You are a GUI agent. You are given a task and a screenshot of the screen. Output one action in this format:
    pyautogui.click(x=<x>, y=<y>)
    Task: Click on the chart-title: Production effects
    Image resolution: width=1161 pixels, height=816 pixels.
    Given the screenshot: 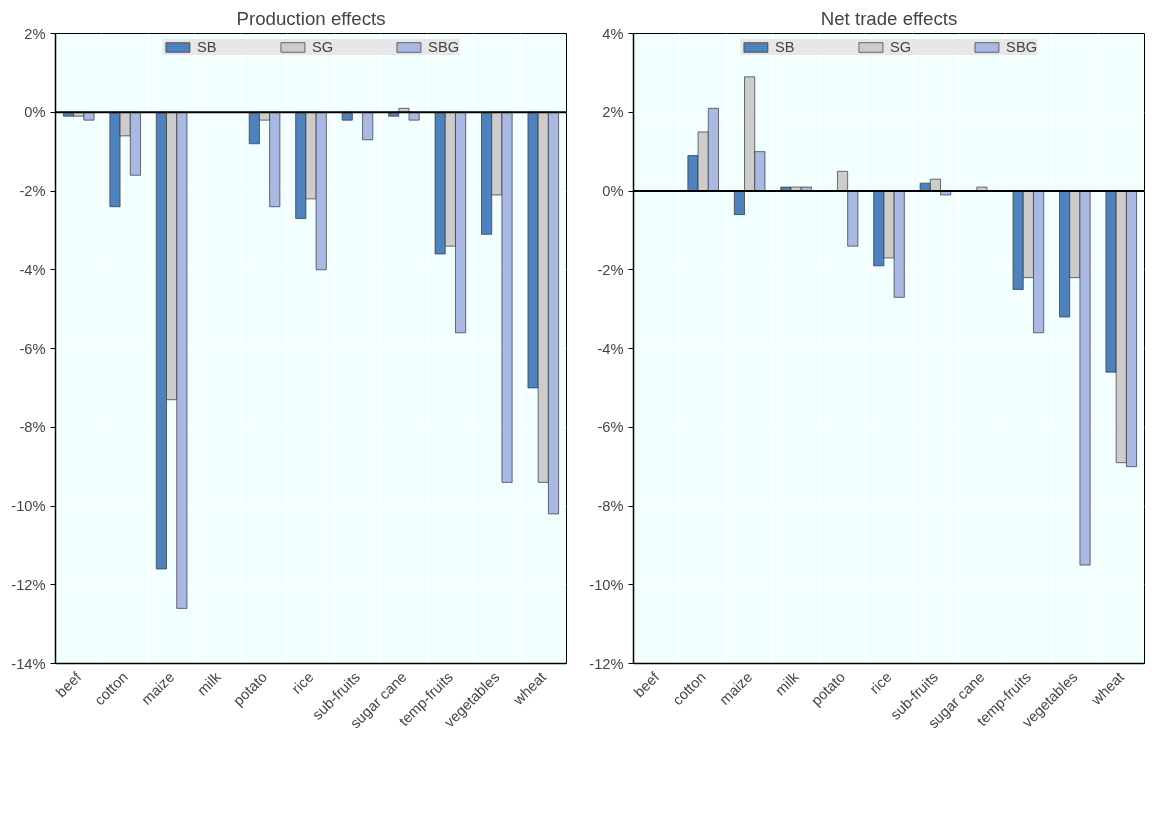 What is the action you would take?
    pyautogui.click(x=311, y=18)
    